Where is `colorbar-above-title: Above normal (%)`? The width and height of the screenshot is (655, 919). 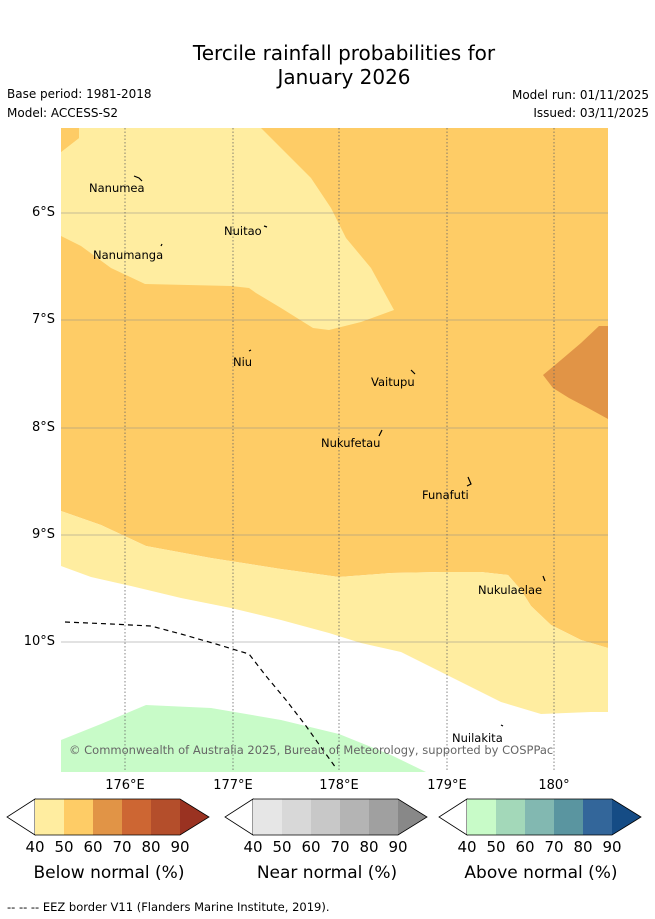 colorbar-above-title: Above normal (%) is located at coordinates (541, 873).